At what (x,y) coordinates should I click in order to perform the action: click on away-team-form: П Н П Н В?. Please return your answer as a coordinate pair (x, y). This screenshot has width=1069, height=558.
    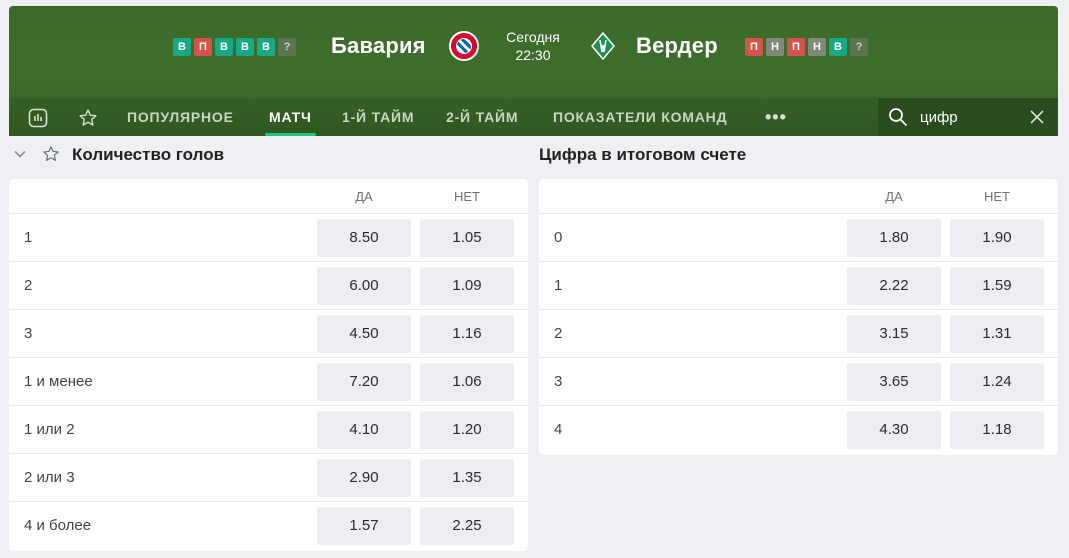
    Looking at the image, I should click on (806, 47).